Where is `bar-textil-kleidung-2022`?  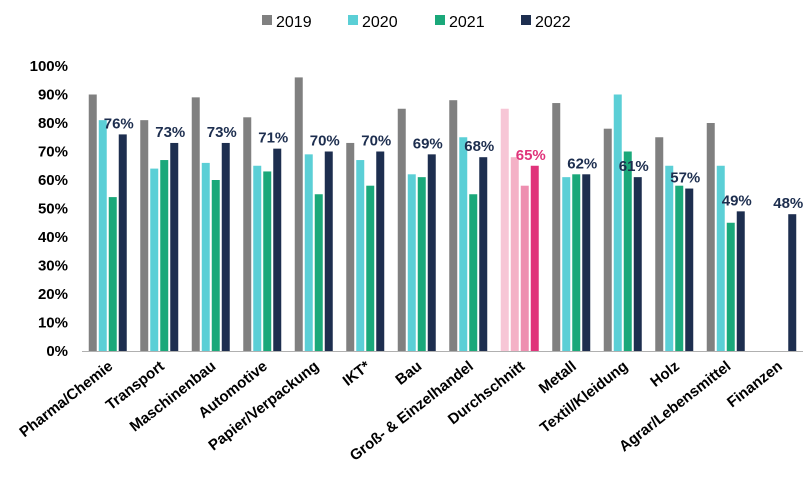
bar-textil-kleidung-2022 is located at coordinates (637, 264).